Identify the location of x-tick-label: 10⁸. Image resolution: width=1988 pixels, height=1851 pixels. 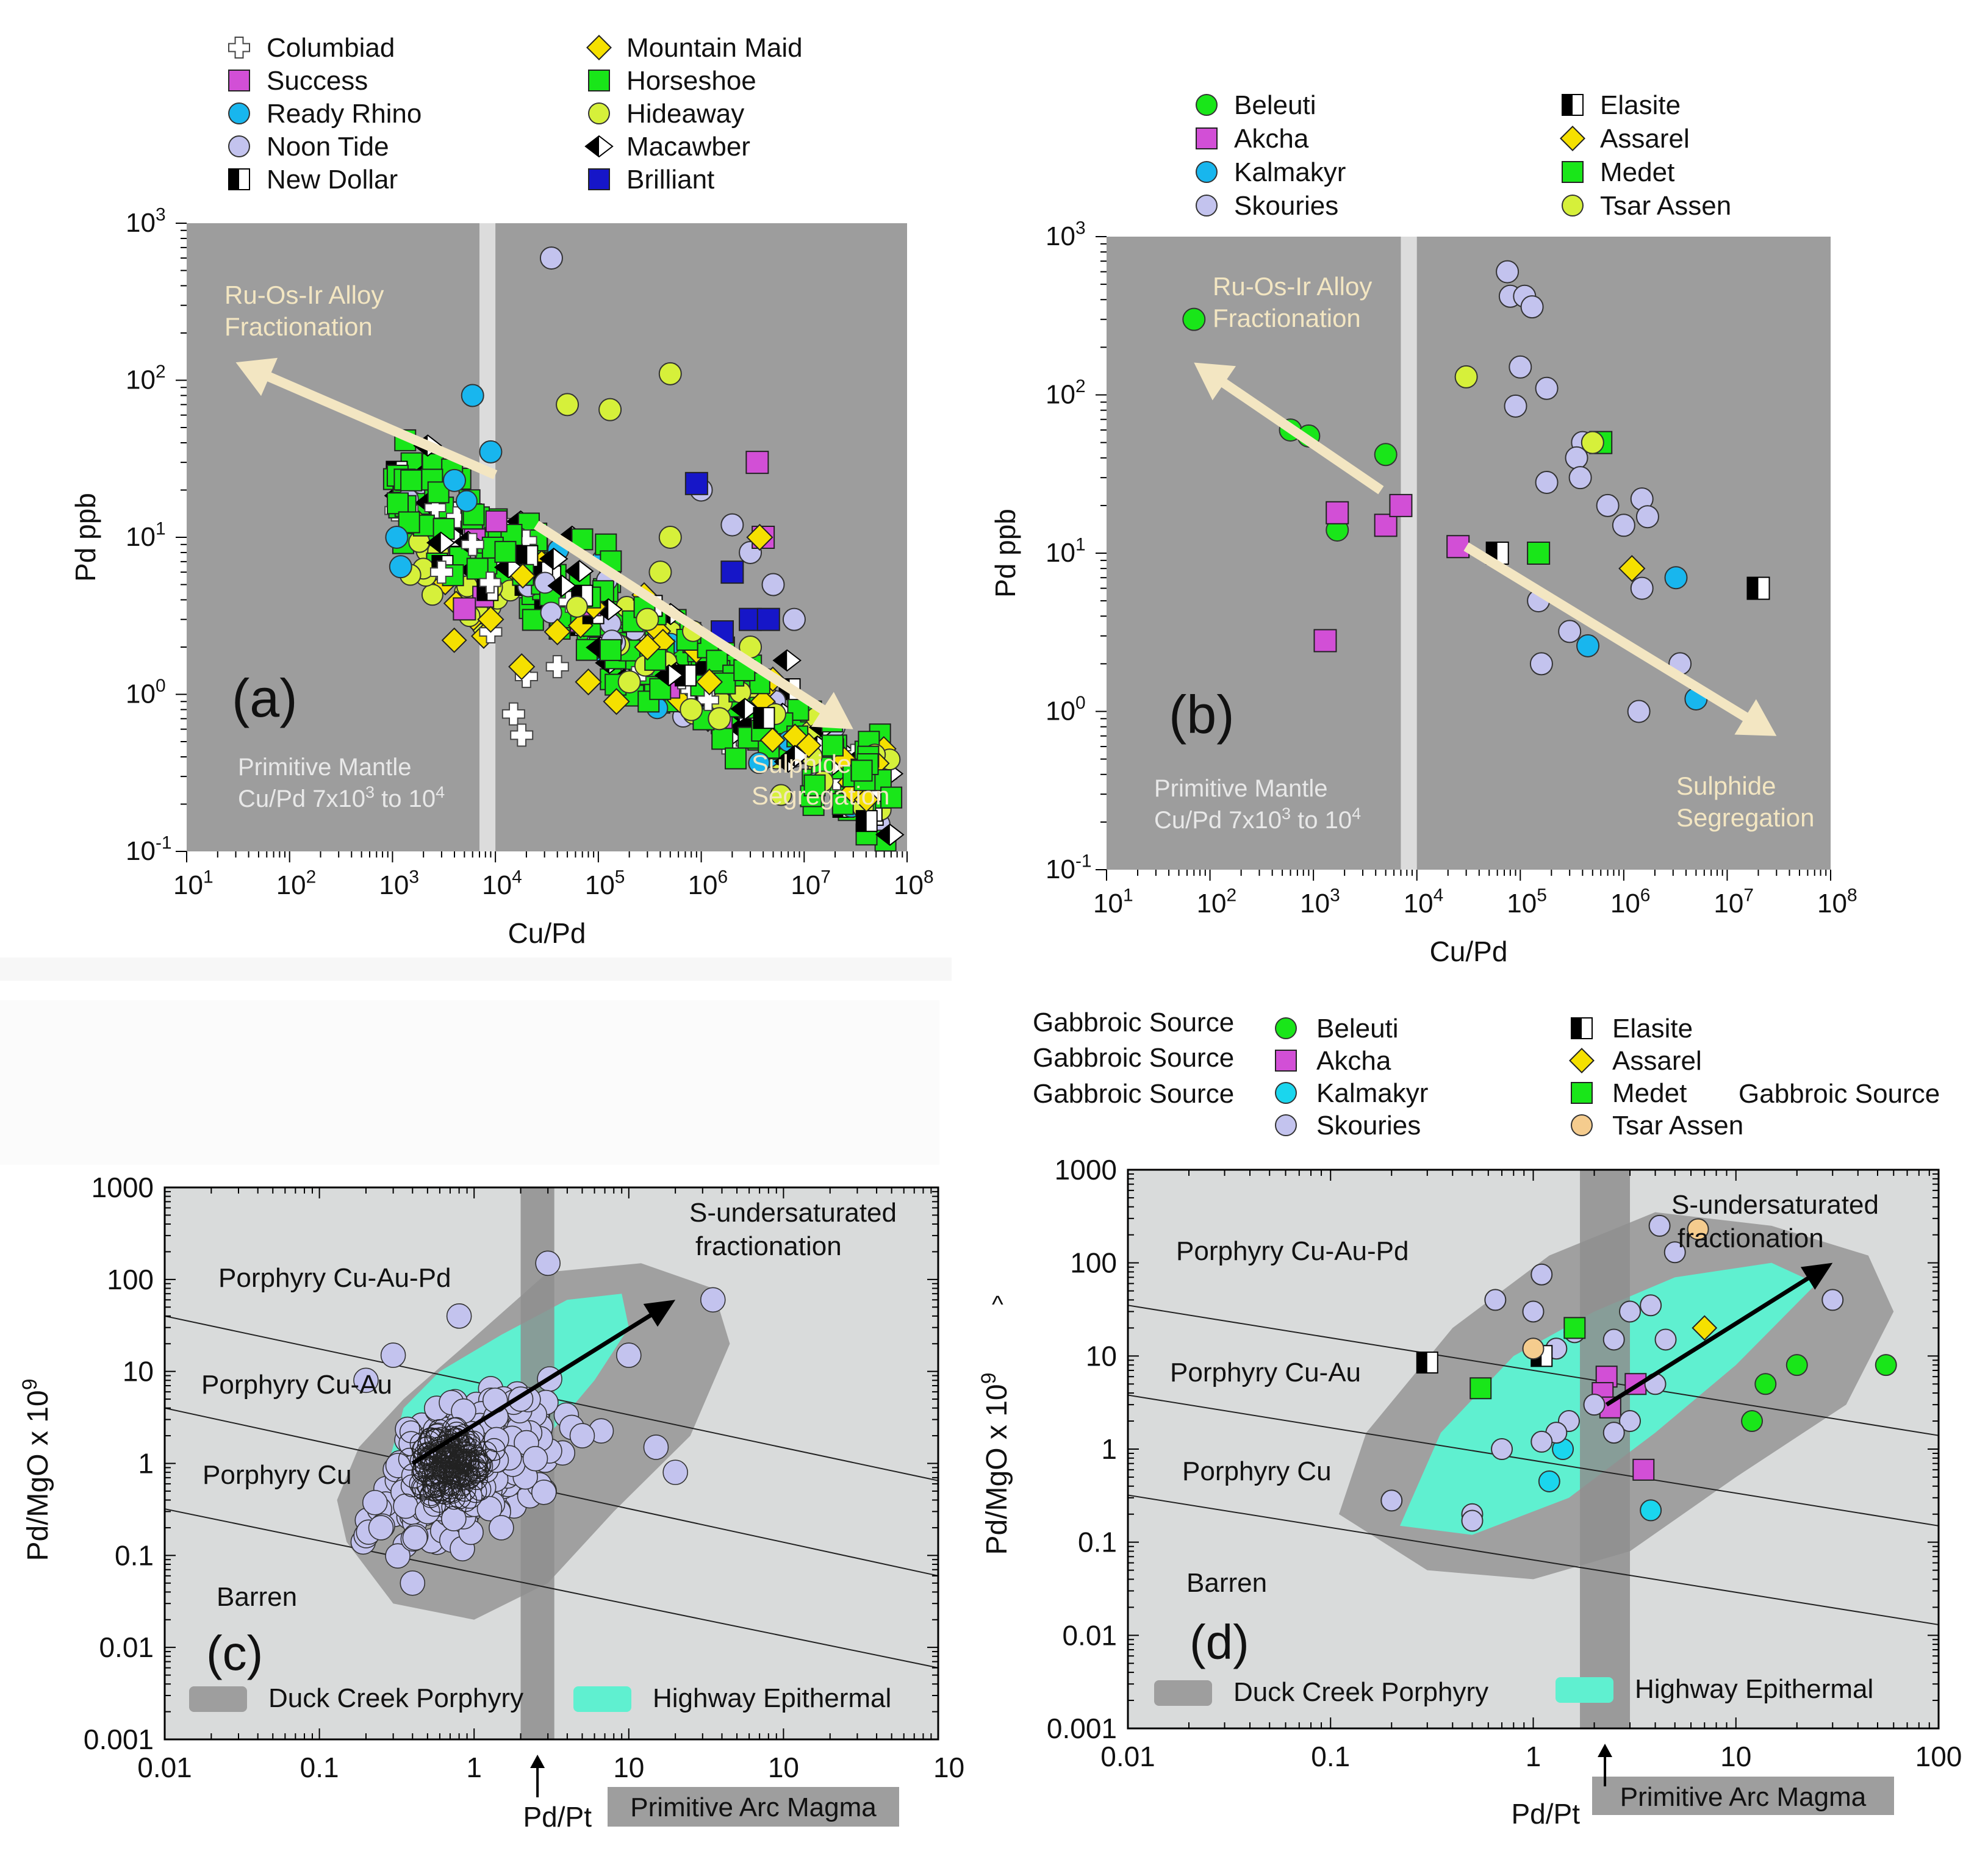
(914, 884).